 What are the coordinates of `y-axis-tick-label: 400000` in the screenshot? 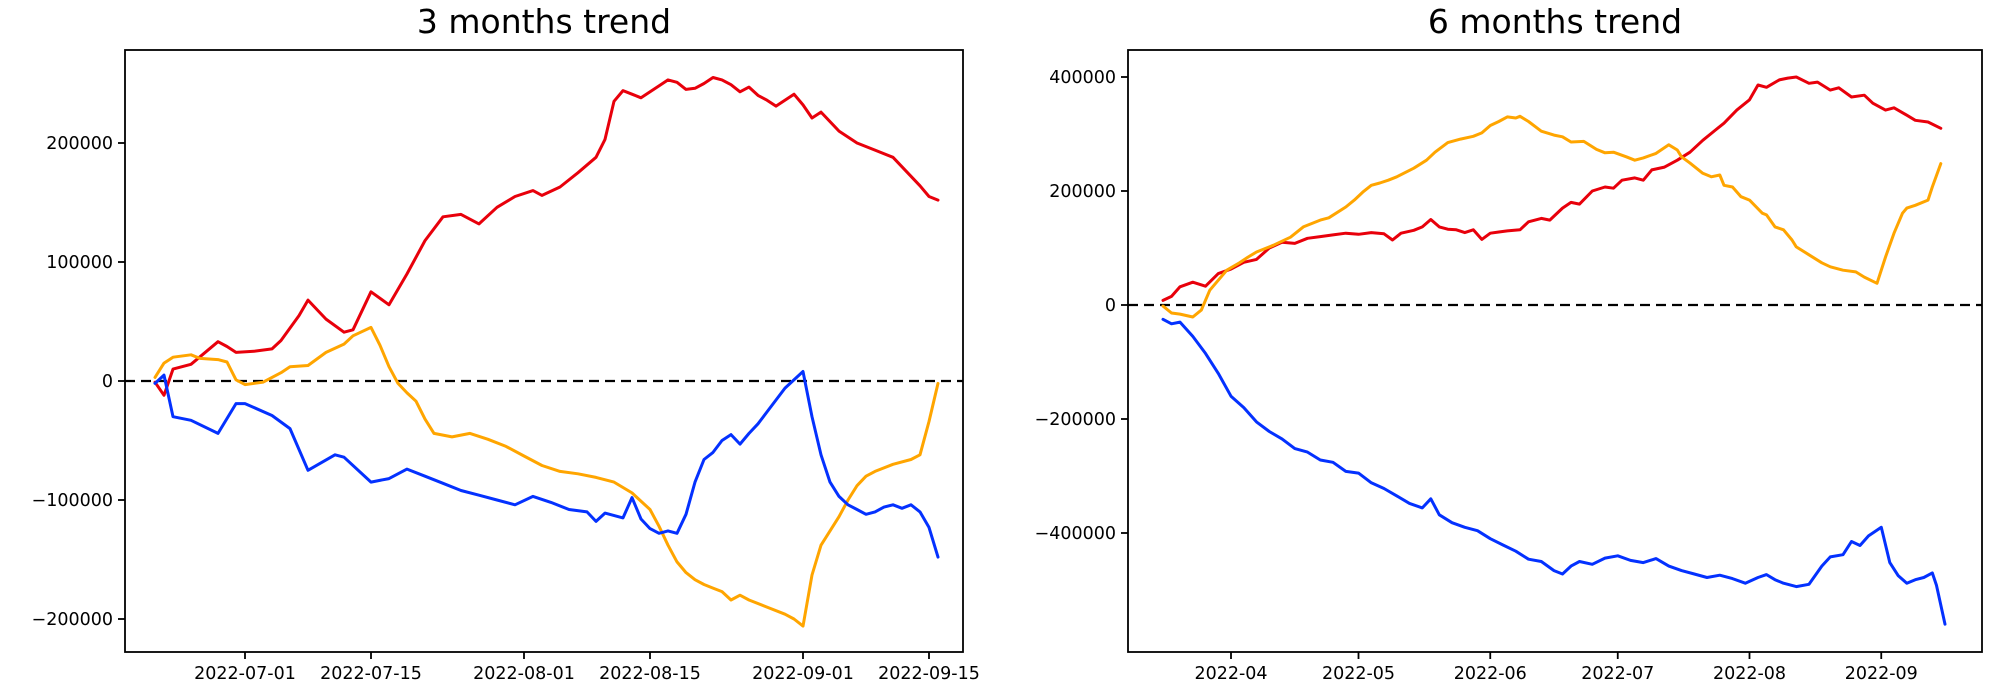 It's located at (1082, 78).